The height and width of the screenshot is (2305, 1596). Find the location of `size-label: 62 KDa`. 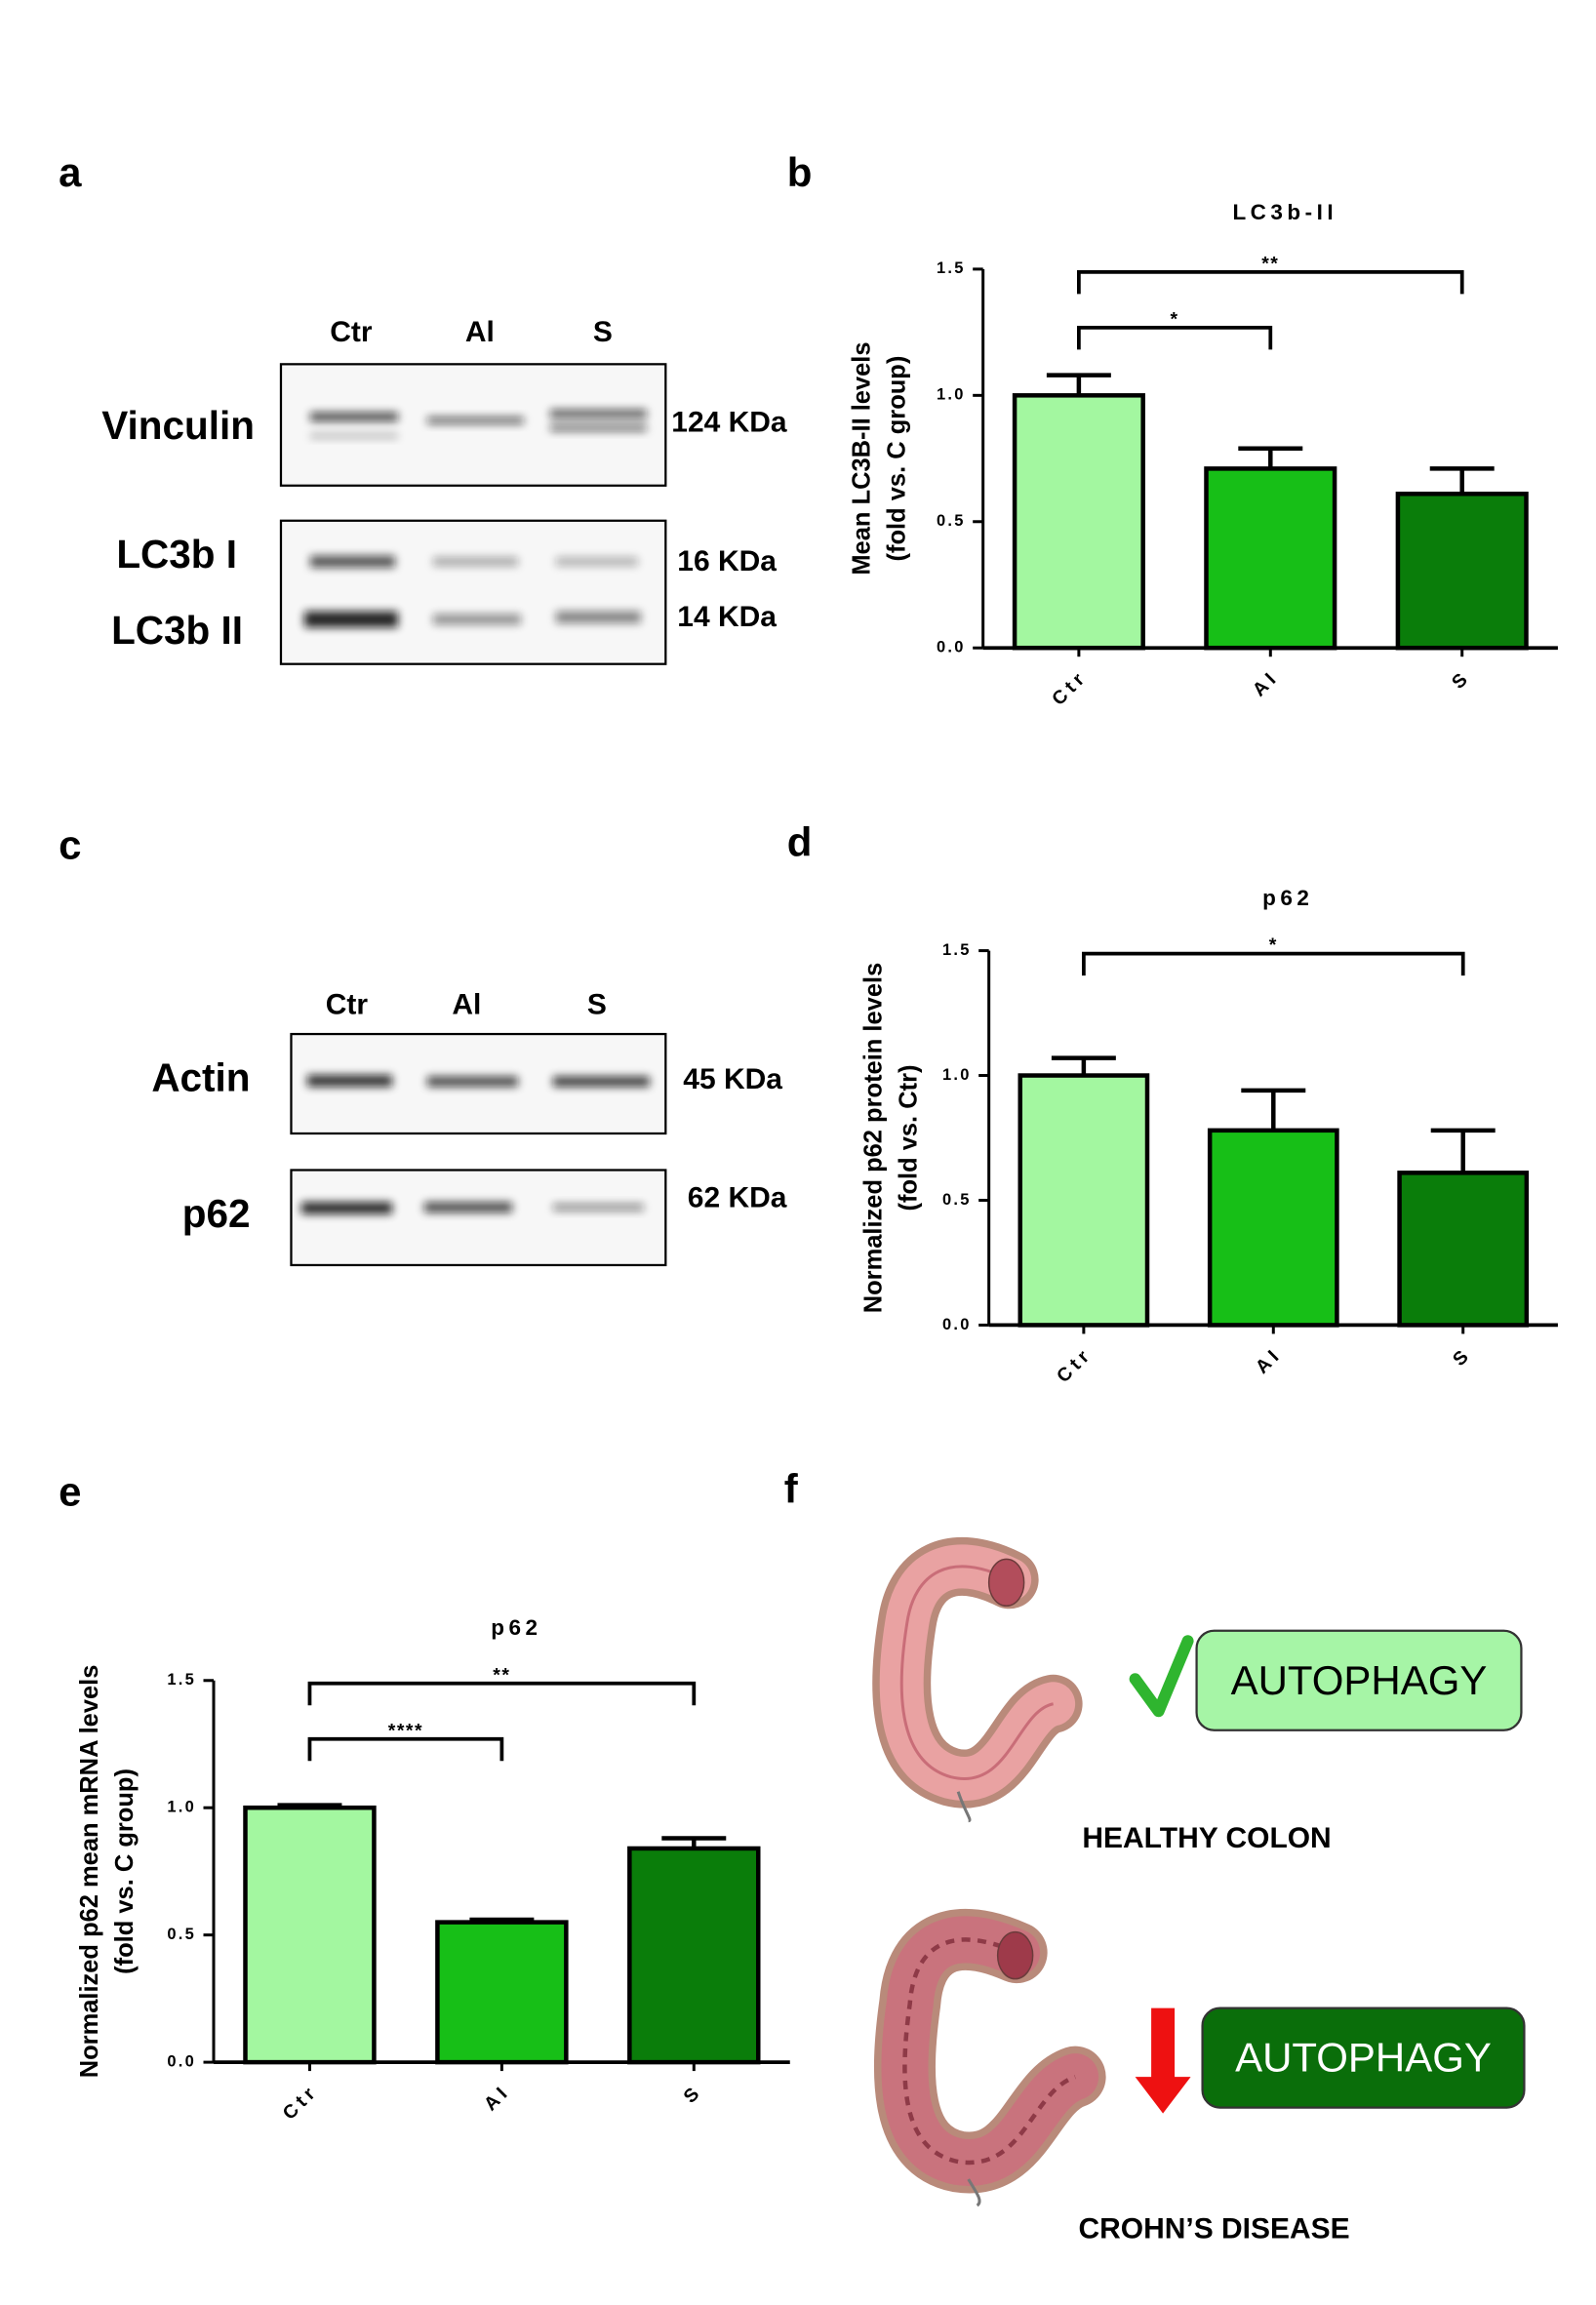

size-label: 62 KDa is located at coordinates (738, 1197).